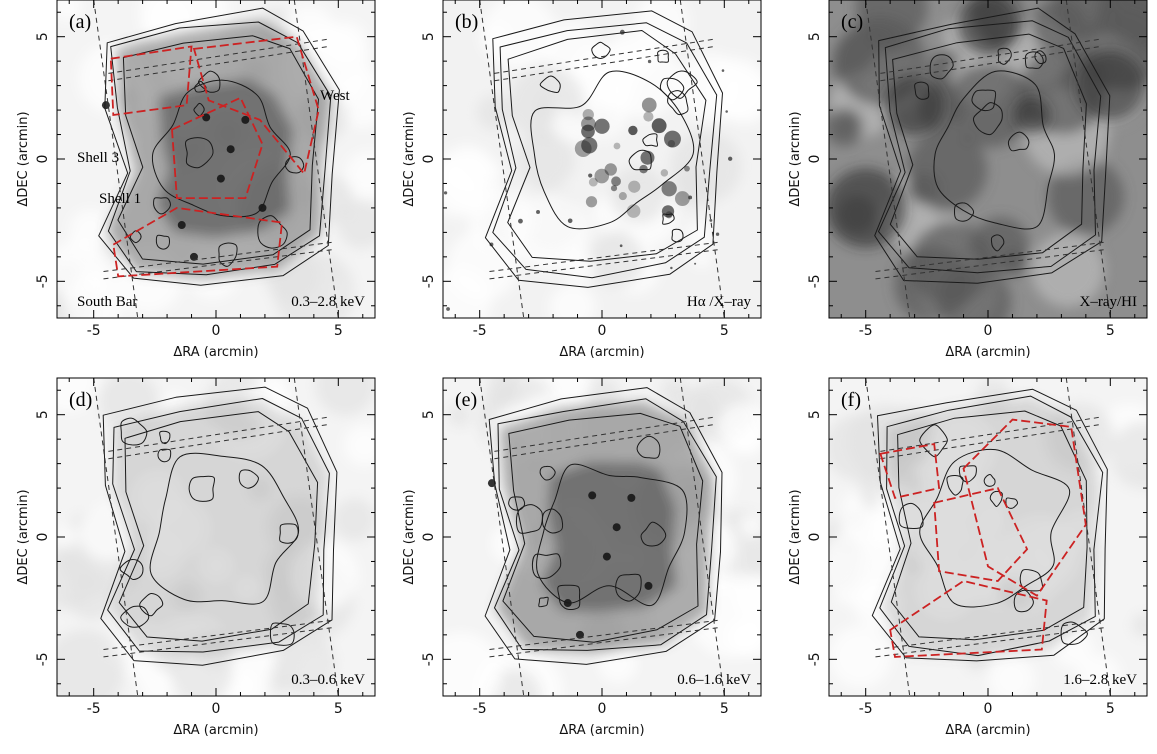 The image size is (1157, 754). Describe the element at coordinates (1100, 680) in the screenshot. I see `band-label: 1.6–2.8 keV` at that location.